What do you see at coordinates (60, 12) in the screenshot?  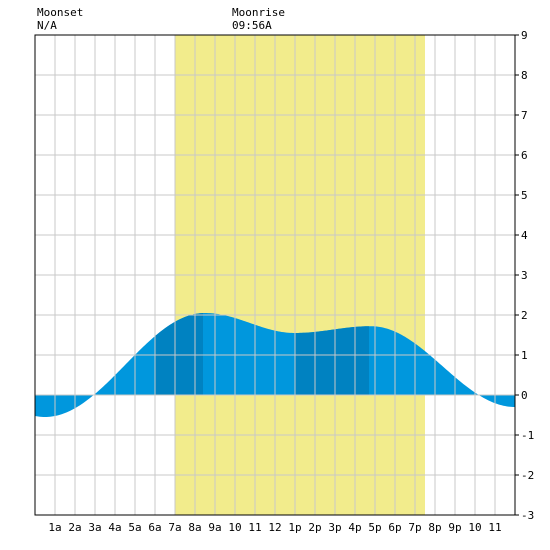 I see `moonset-label: Moonset` at bounding box center [60, 12].